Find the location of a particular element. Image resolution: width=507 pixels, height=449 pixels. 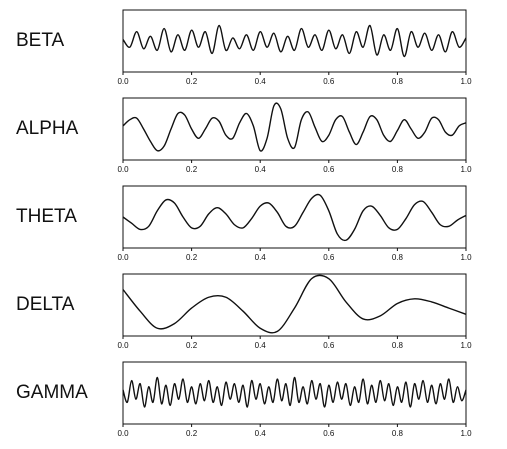

wave-label: BETA is located at coordinates (40, 40).